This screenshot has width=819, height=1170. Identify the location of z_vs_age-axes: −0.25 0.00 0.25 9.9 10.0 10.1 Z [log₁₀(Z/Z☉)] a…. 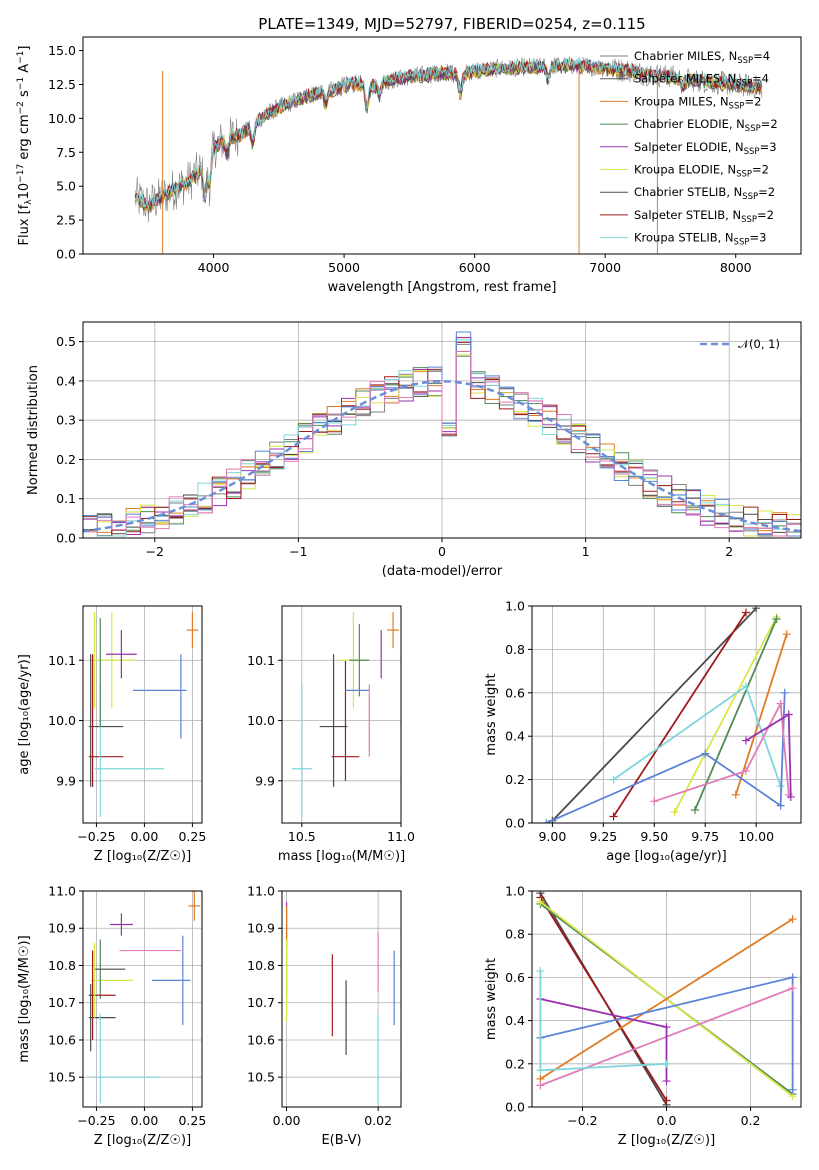
(111, 735).